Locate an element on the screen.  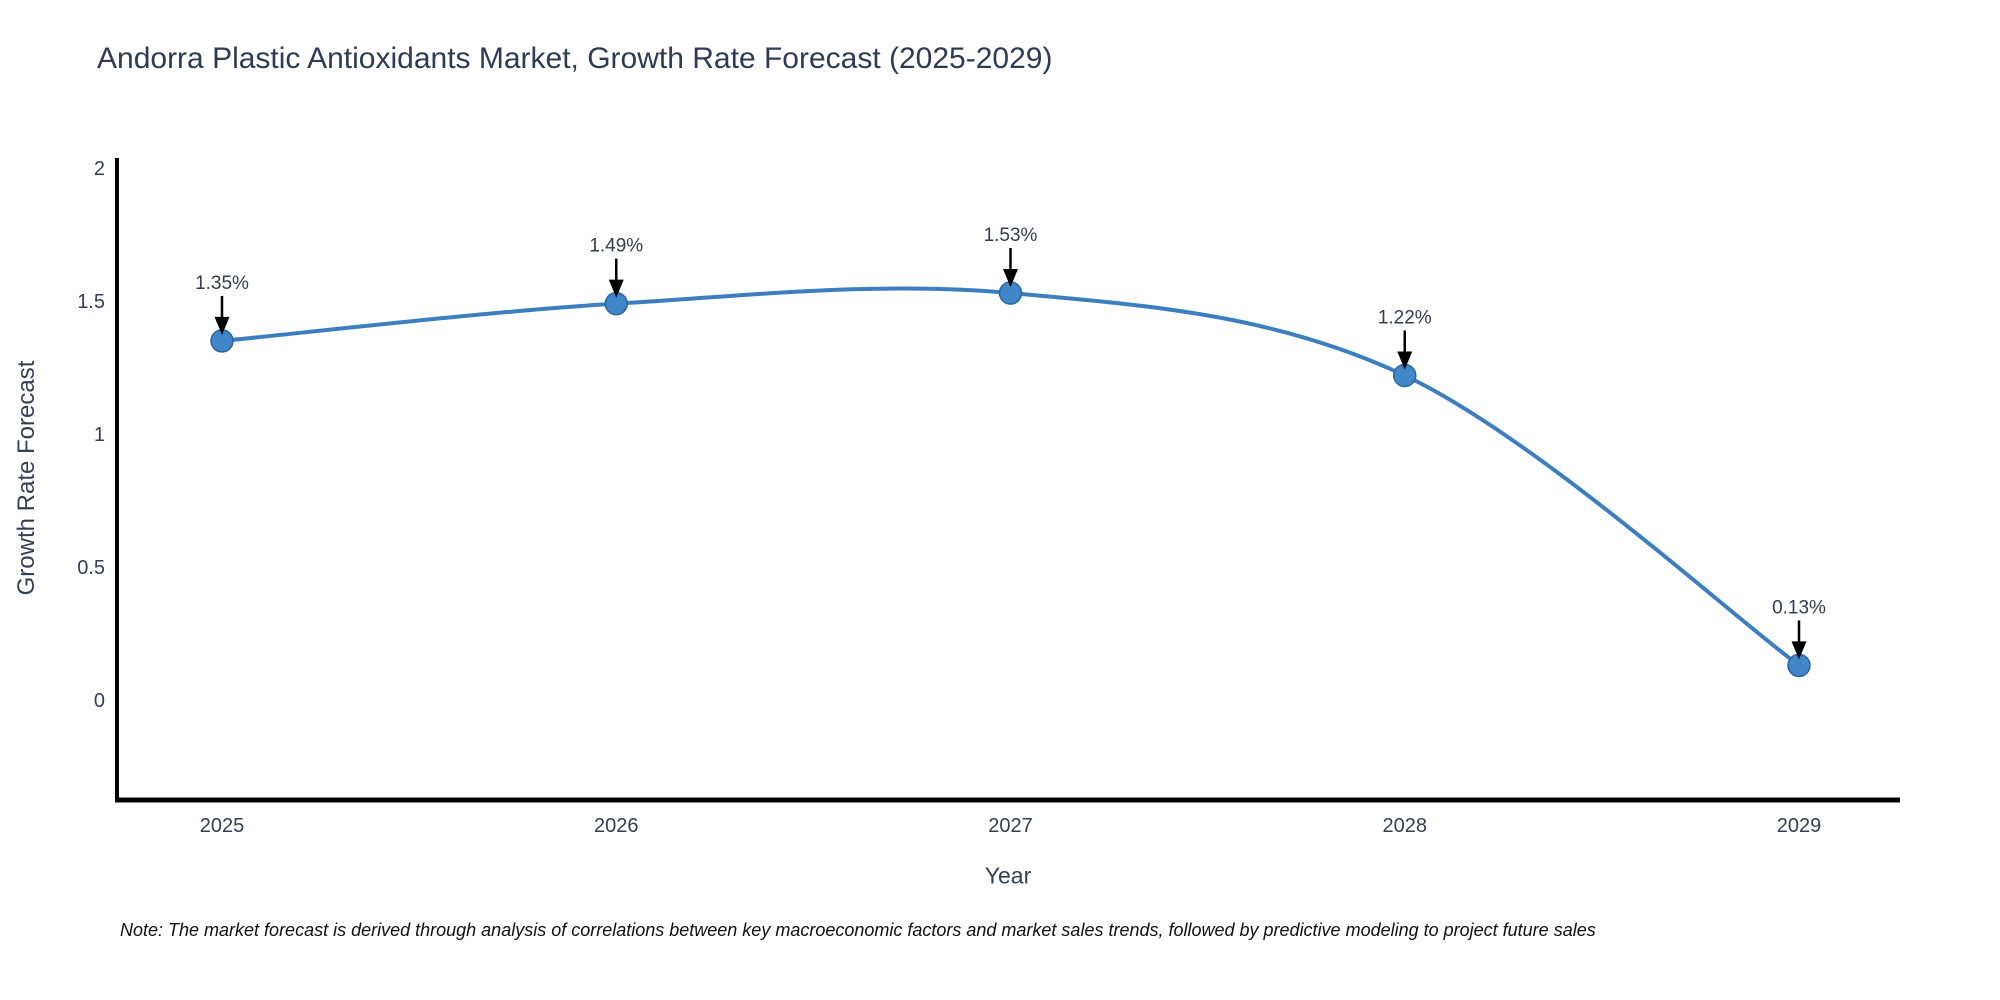
x-tick-label-2027: 2027 is located at coordinates (1010, 826).